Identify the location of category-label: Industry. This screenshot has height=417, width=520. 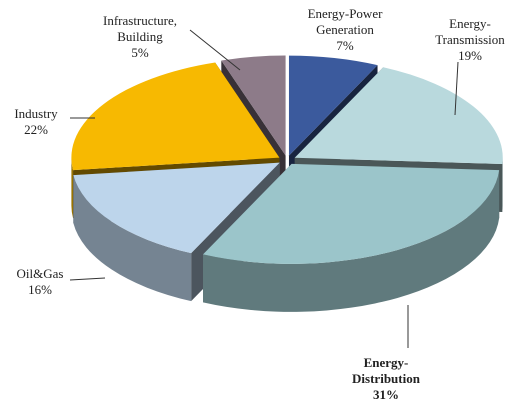
(36, 113).